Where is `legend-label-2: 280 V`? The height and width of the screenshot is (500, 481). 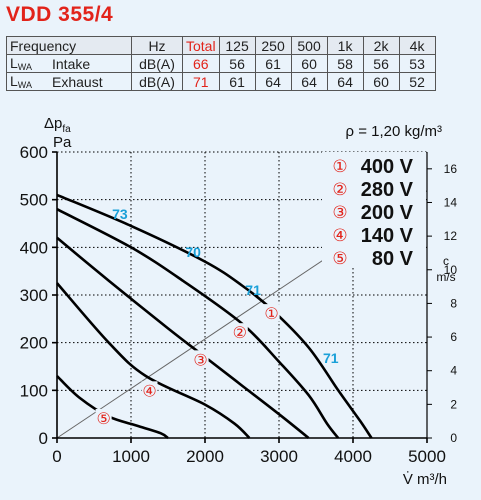
legend-label-2: 280 V is located at coordinates (387, 190).